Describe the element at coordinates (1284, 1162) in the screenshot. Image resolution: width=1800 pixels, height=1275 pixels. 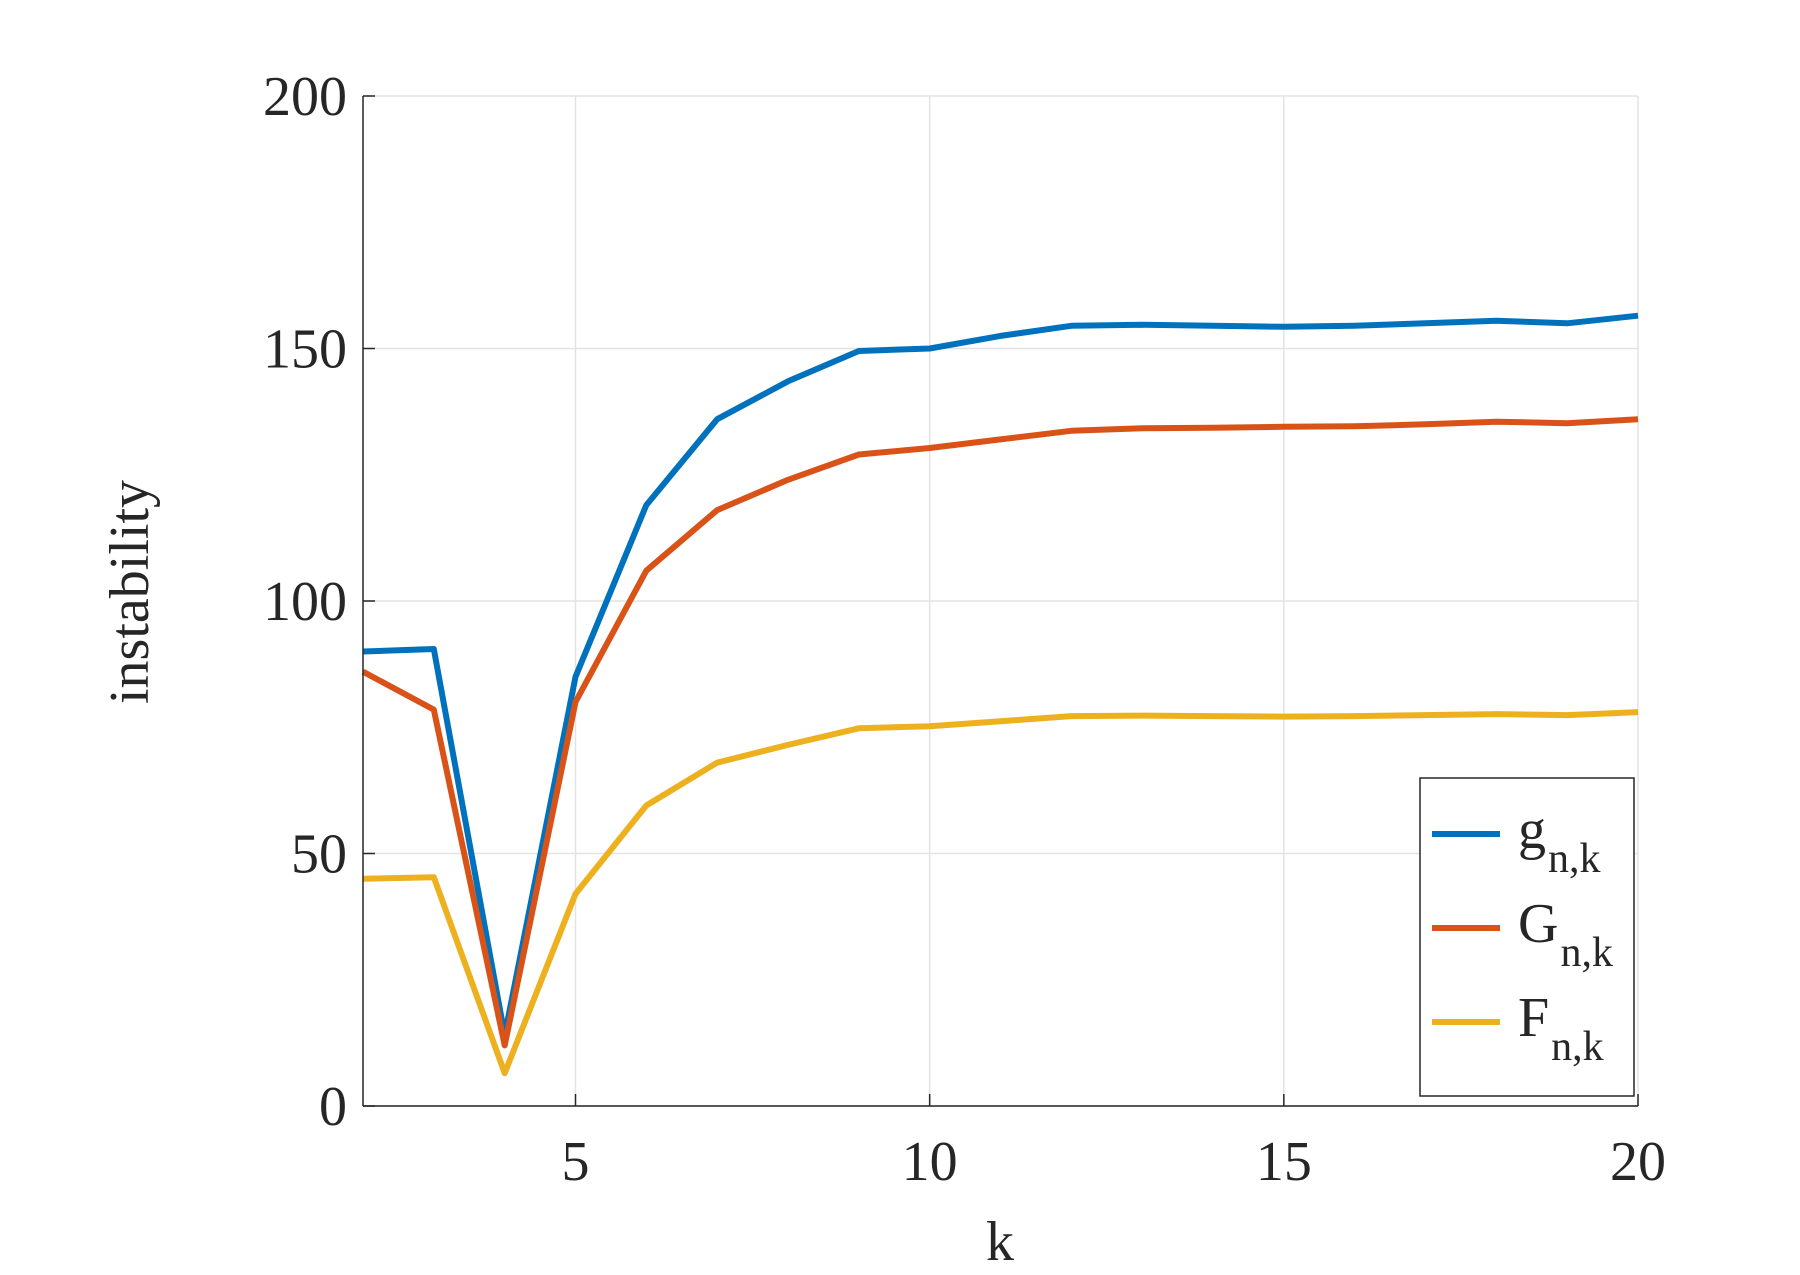
I see `x-tick-label: 15` at that location.